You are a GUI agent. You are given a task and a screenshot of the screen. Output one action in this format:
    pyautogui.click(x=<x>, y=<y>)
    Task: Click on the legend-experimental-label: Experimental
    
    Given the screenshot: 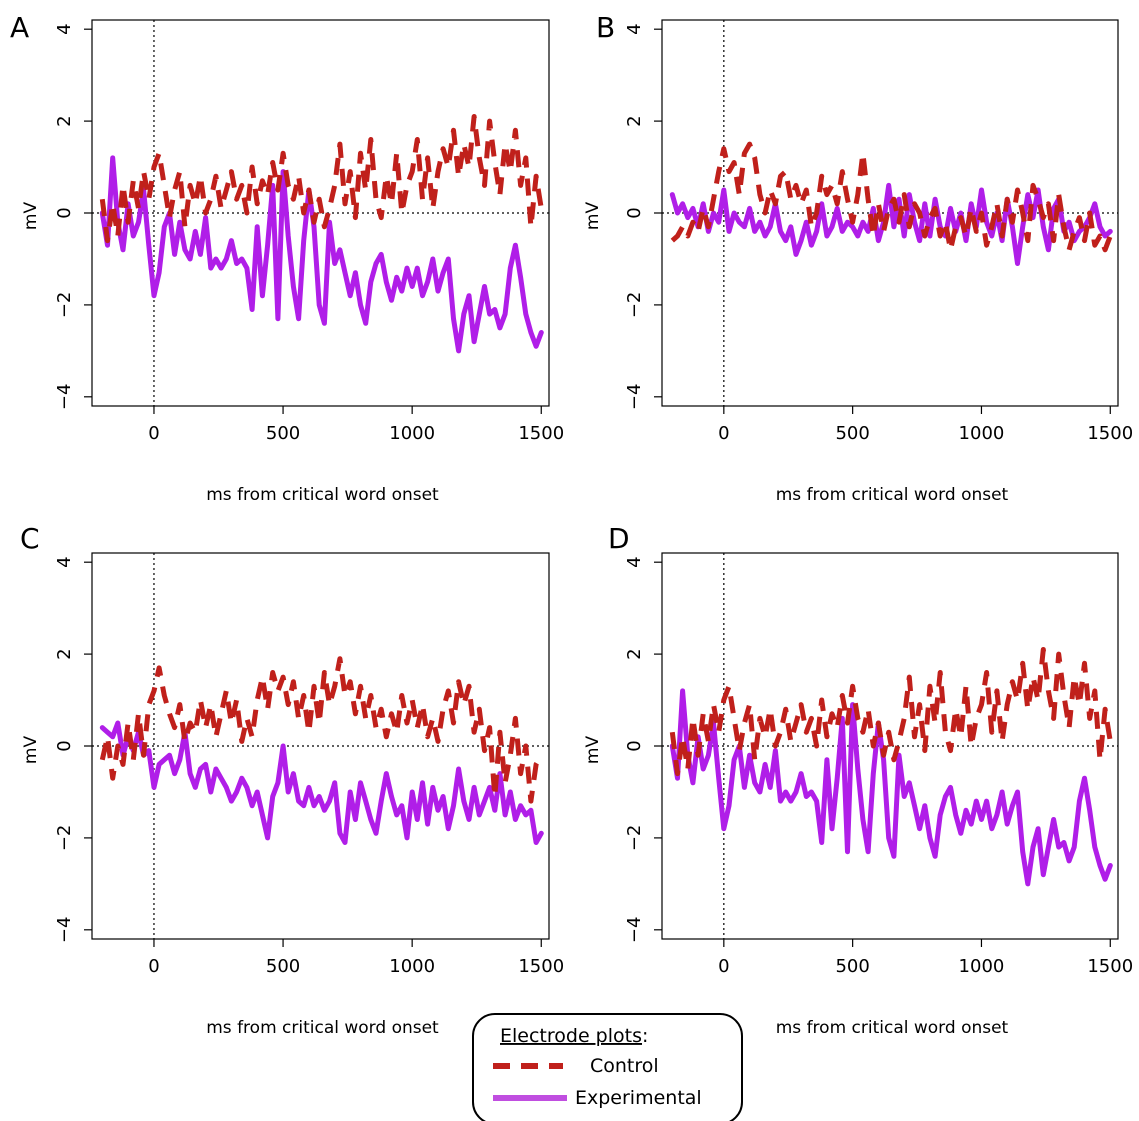 What is the action you would take?
    pyautogui.click(x=638, y=1098)
    